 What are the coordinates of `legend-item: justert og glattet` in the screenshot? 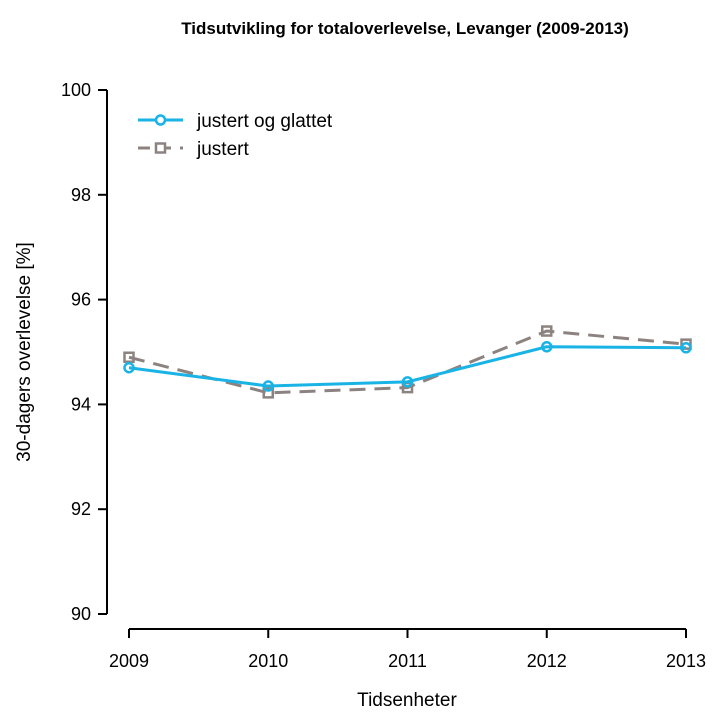 It's located at (235, 121).